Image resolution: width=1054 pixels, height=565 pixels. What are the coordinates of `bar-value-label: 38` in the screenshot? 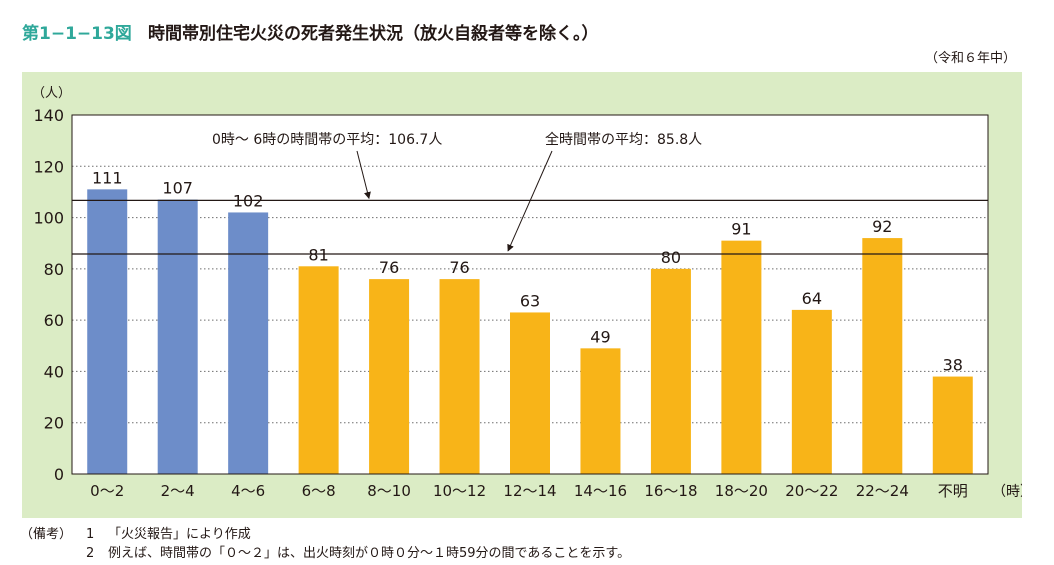 It's located at (953, 365).